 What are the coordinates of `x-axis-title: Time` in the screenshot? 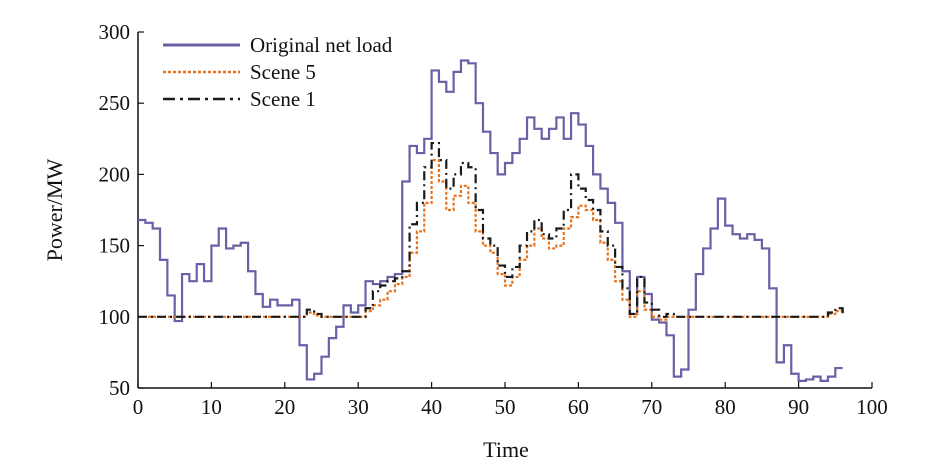 It's located at (506, 449).